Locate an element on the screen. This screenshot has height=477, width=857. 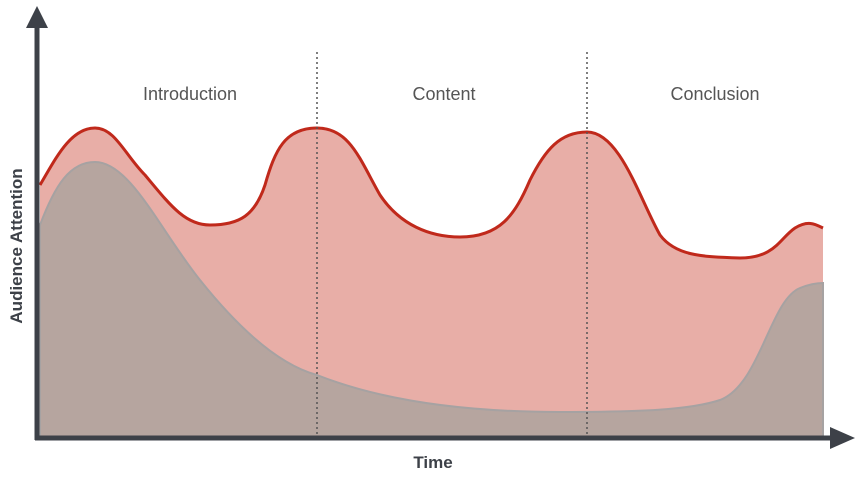
section-label: Conclusion is located at coordinates (714, 94).